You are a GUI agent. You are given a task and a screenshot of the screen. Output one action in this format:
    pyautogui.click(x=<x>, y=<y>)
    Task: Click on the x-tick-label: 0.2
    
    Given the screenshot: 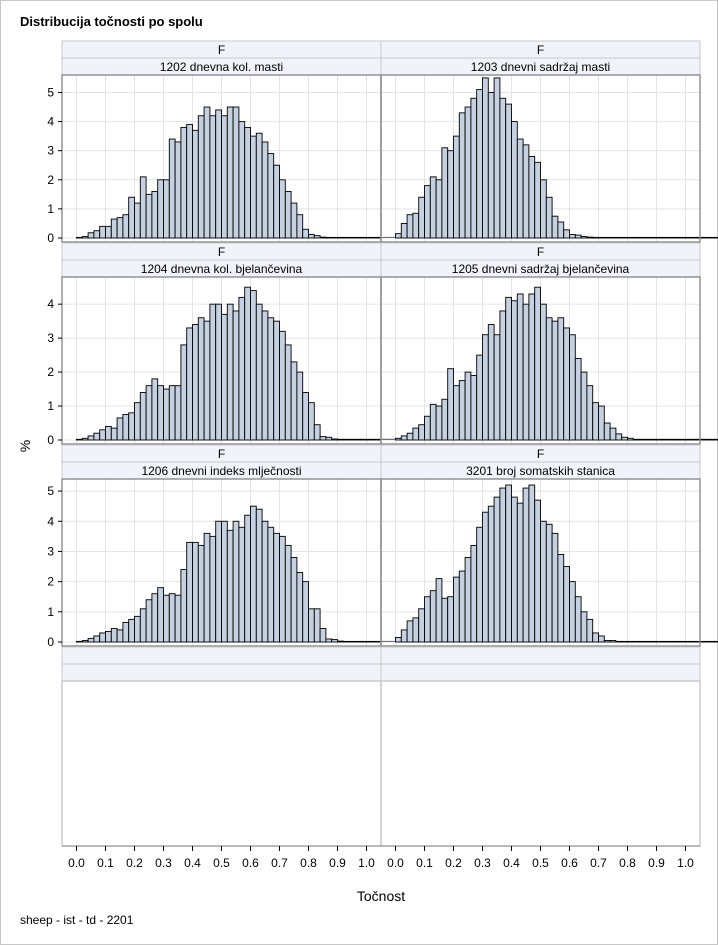 What is the action you would take?
    pyautogui.click(x=453, y=863)
    